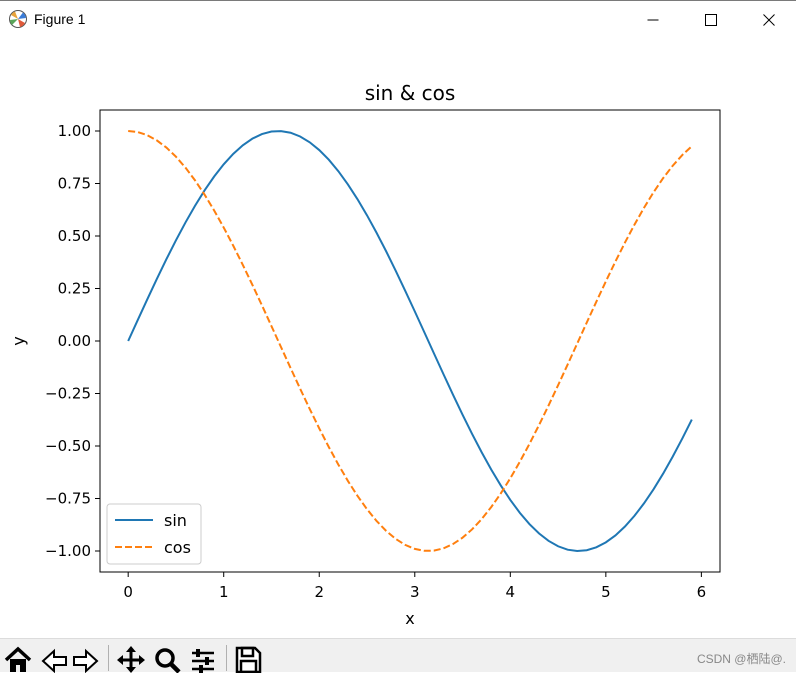 This screenshot has width=796, height=677. I want to click on navigation-toolbar: CSDN @栖陆@., so click(398, 656).